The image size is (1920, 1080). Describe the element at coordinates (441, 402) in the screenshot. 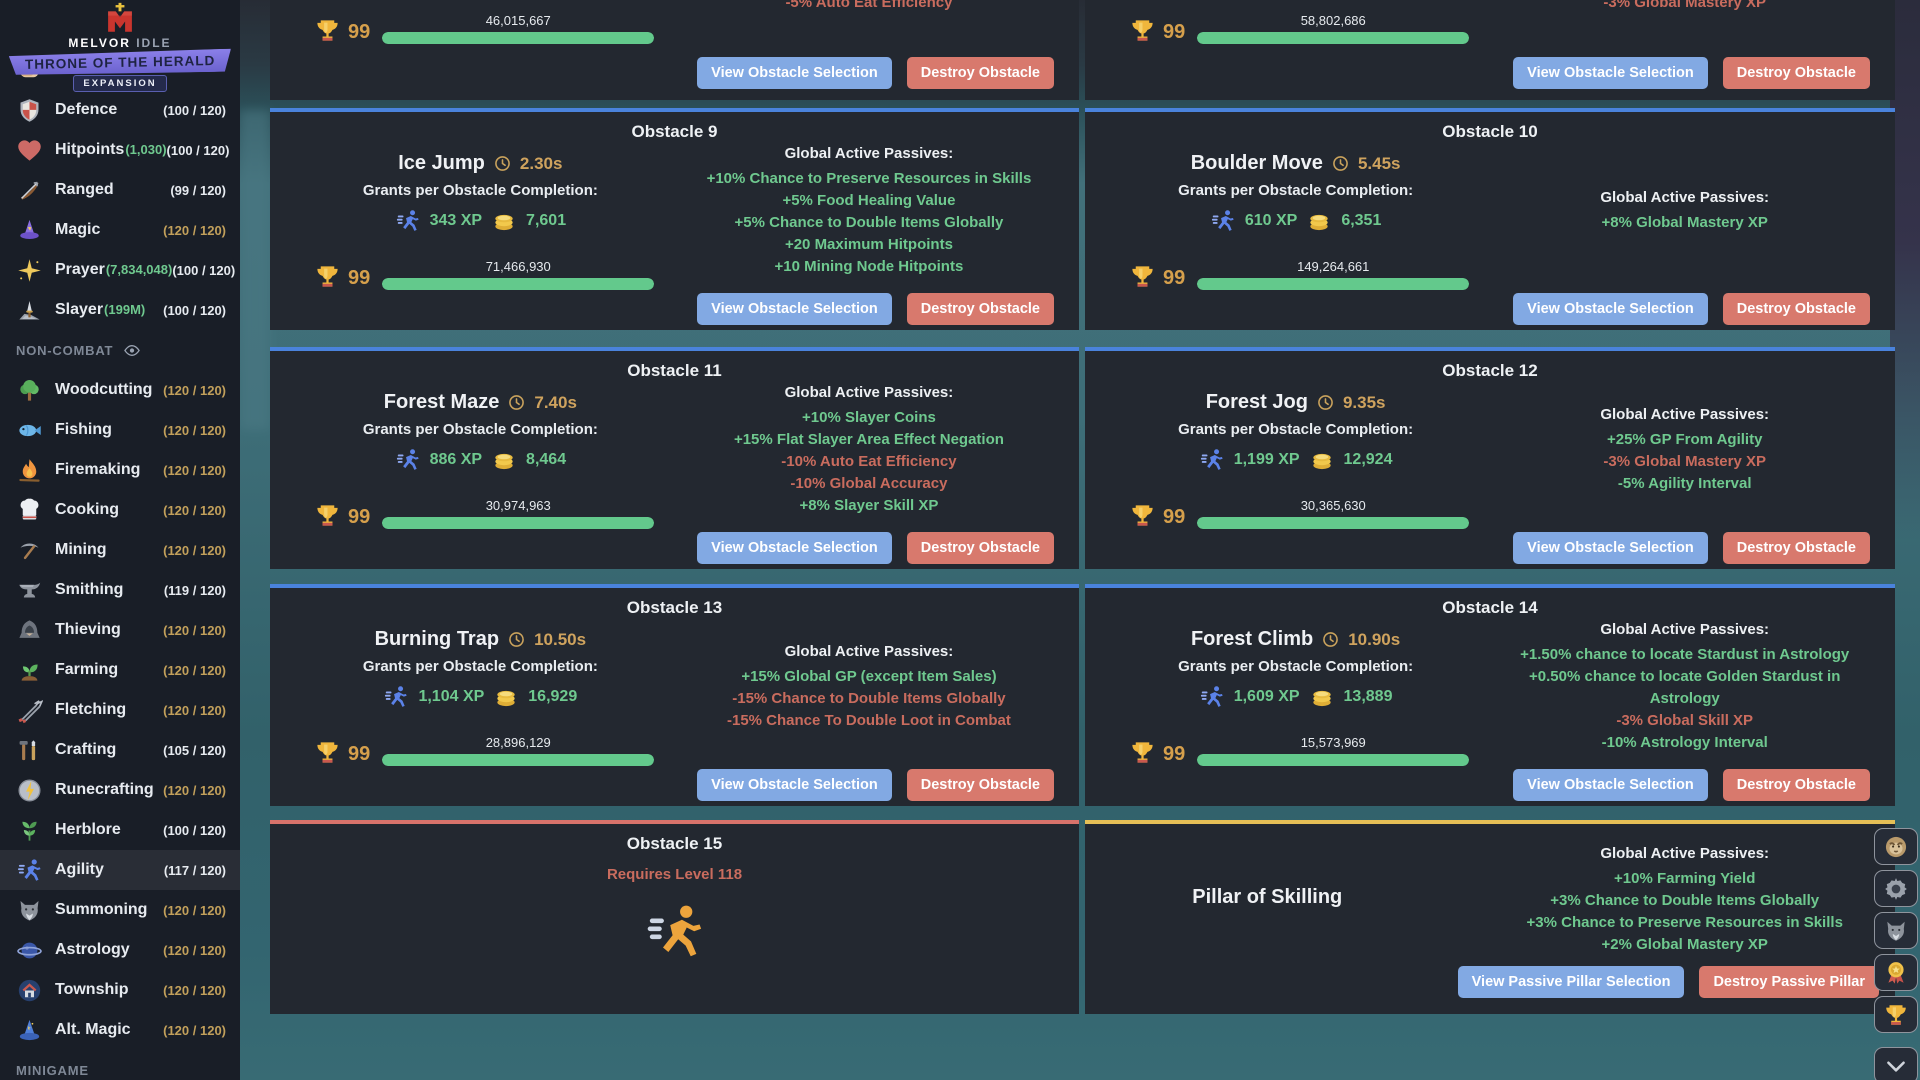

I see `obstacle-name: Forest Maze` at that location.